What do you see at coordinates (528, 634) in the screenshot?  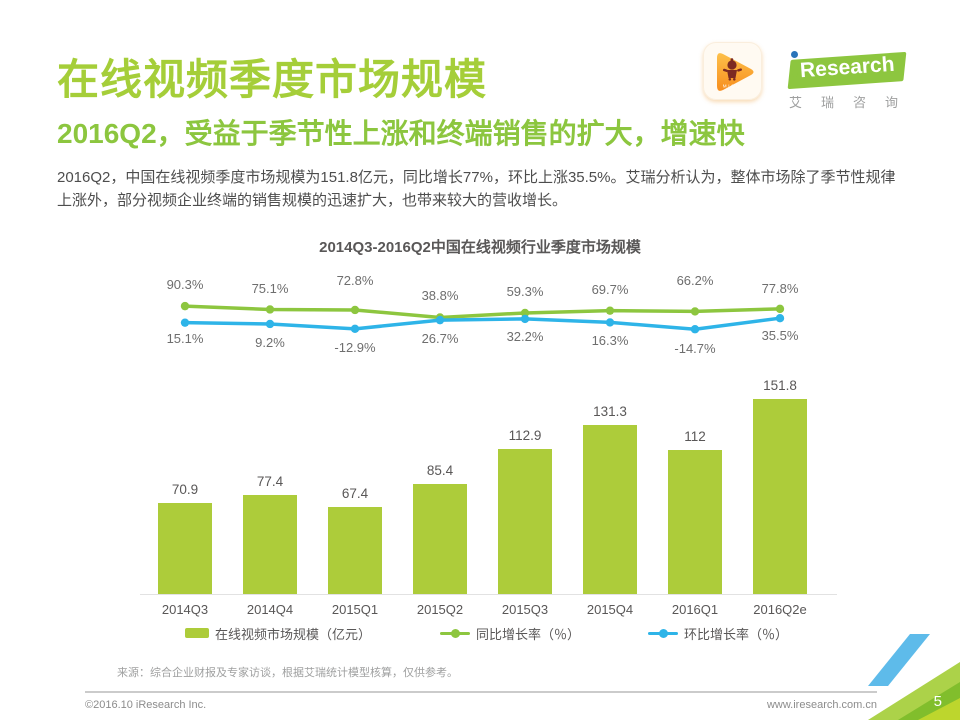 I see `legend-yoy-label: 同比增长率（％）` at bounding box center [528, 634].